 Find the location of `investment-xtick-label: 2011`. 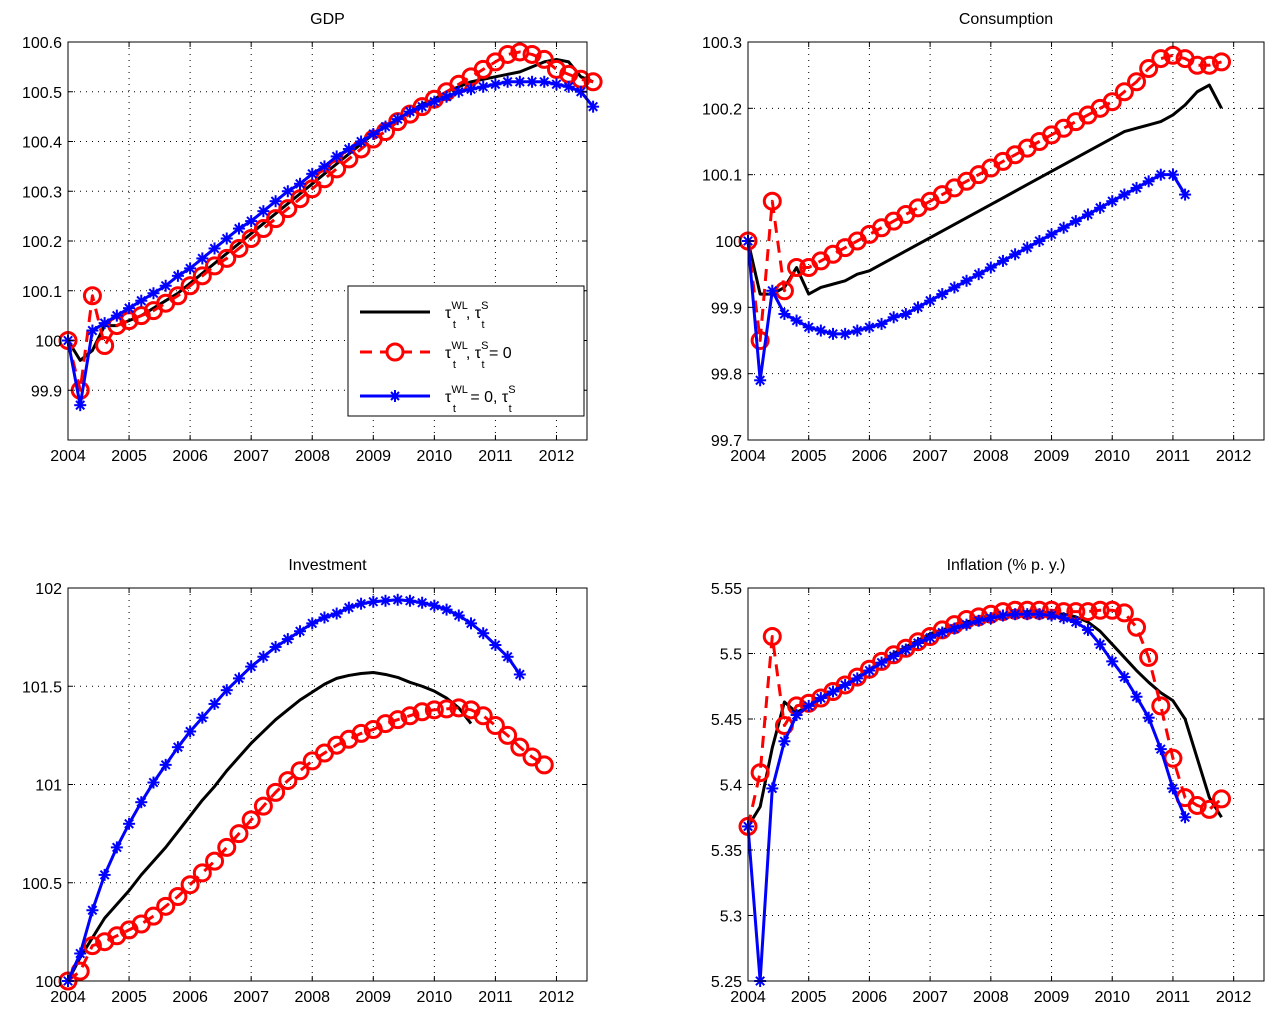

investment-xtick-label: 2011 is located at coordinates (495, 997).